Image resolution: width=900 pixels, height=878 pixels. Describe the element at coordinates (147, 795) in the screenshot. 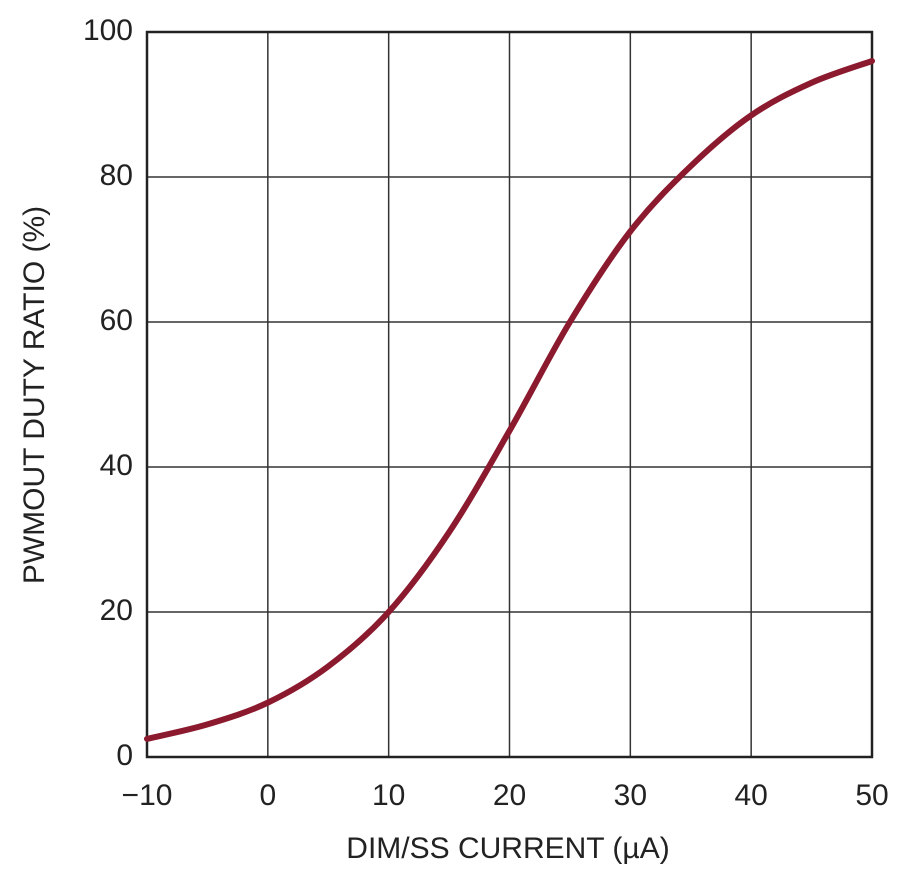

I see `x-tick-label: −10` at that location.